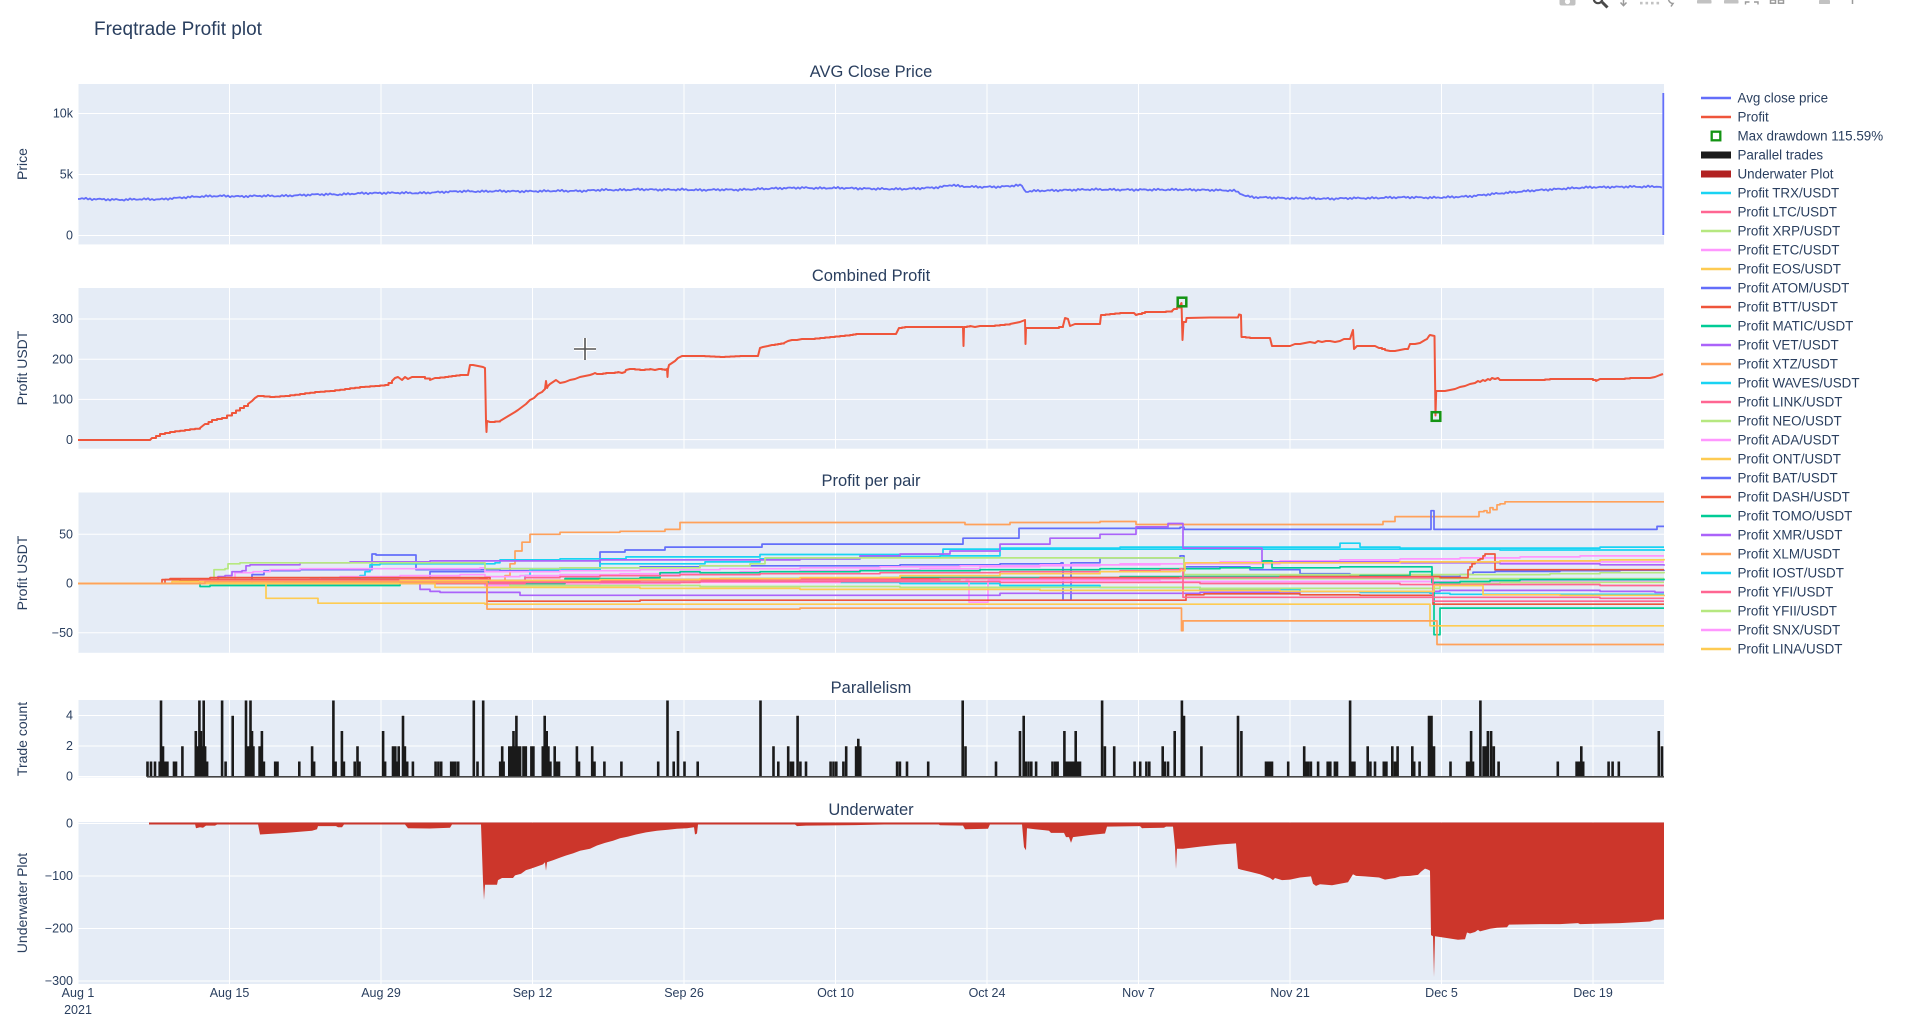  Describe the element at coordinates (1787, 212) in the screenshot. I see `svg-text: Profit LTC/USDT` at that location.